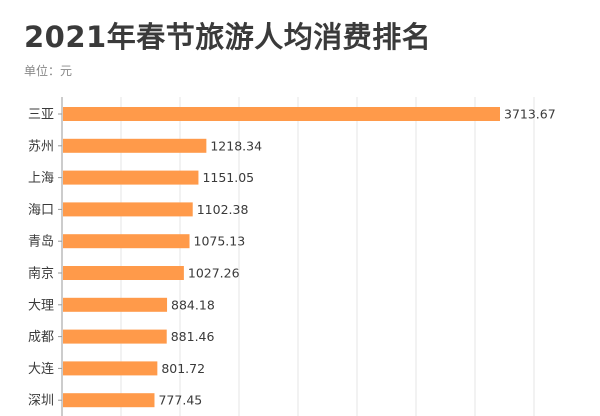 The image size is (600, 416). Describe the element at coordinates (41, 146) in the screenshot. I see `category-label: 苏州` at that location.